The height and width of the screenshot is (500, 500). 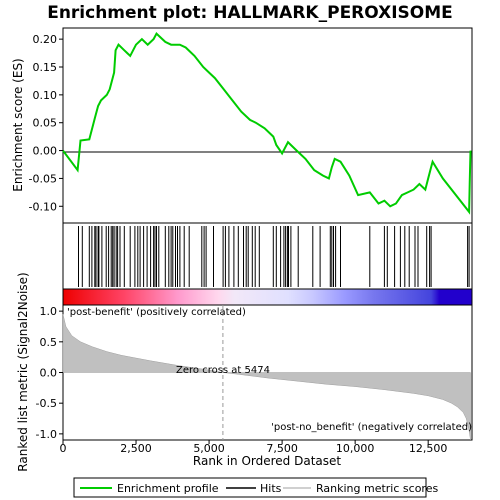 What do you see at coordinates (45, 67) in the screenshot?
I see `es-y-tick-label: 0.15` at bounding box center [45, 67].